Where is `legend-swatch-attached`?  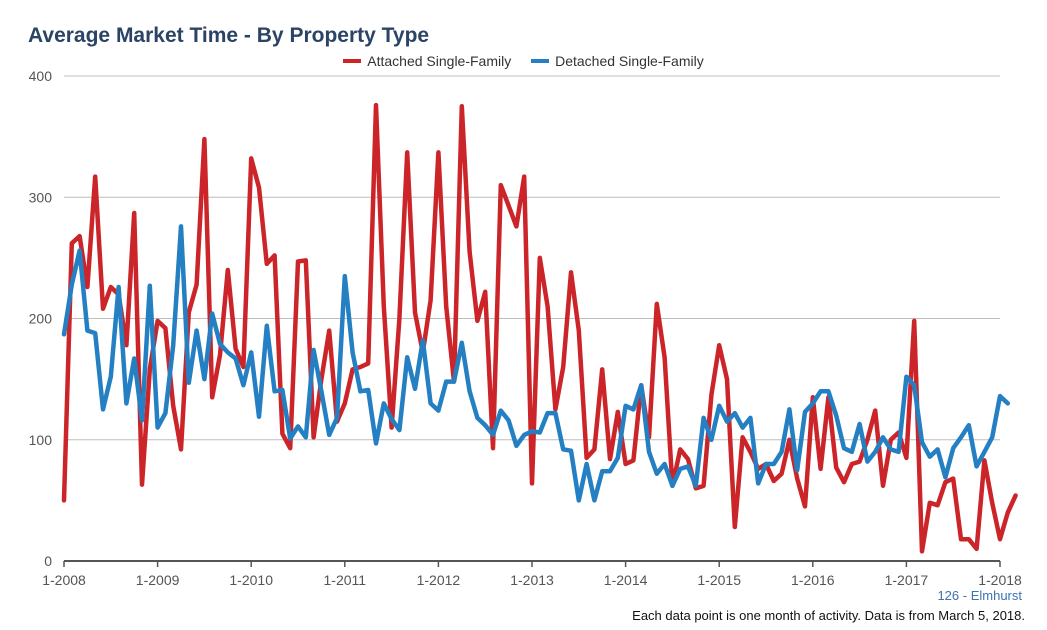
legend-swatch-attached is located at coordinates (352, 61).